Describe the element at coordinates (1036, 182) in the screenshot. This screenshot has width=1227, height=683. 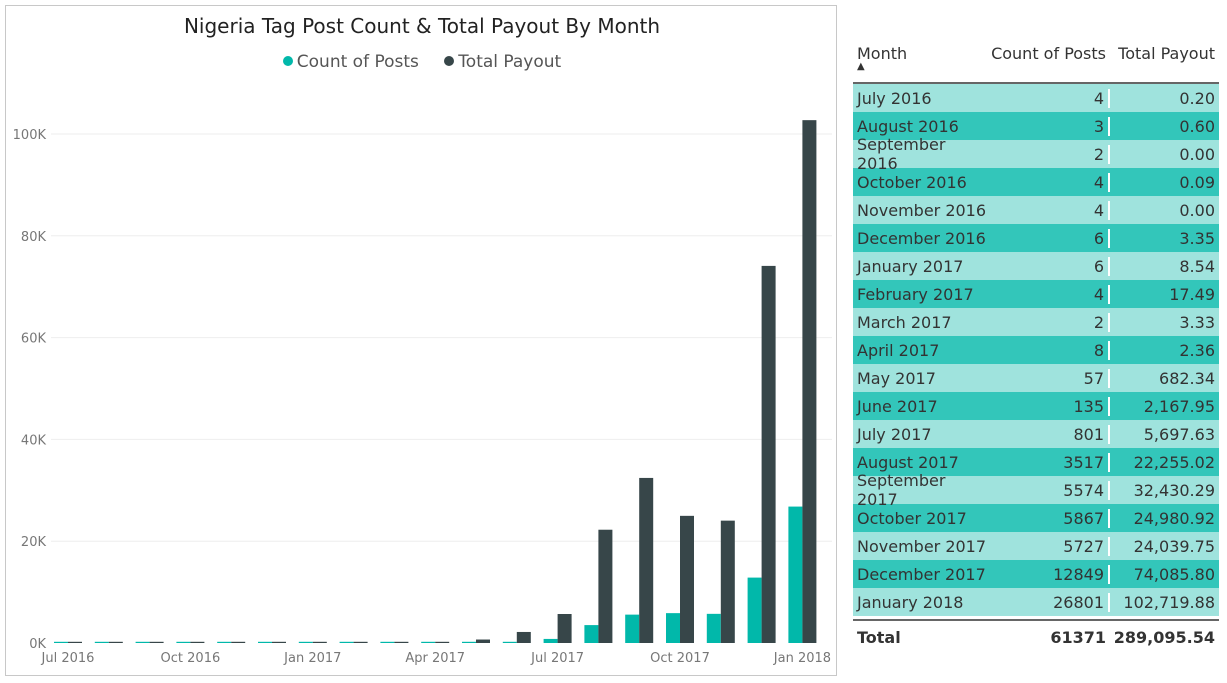
I see `table-row: October 2016 4 0.09` at that location.